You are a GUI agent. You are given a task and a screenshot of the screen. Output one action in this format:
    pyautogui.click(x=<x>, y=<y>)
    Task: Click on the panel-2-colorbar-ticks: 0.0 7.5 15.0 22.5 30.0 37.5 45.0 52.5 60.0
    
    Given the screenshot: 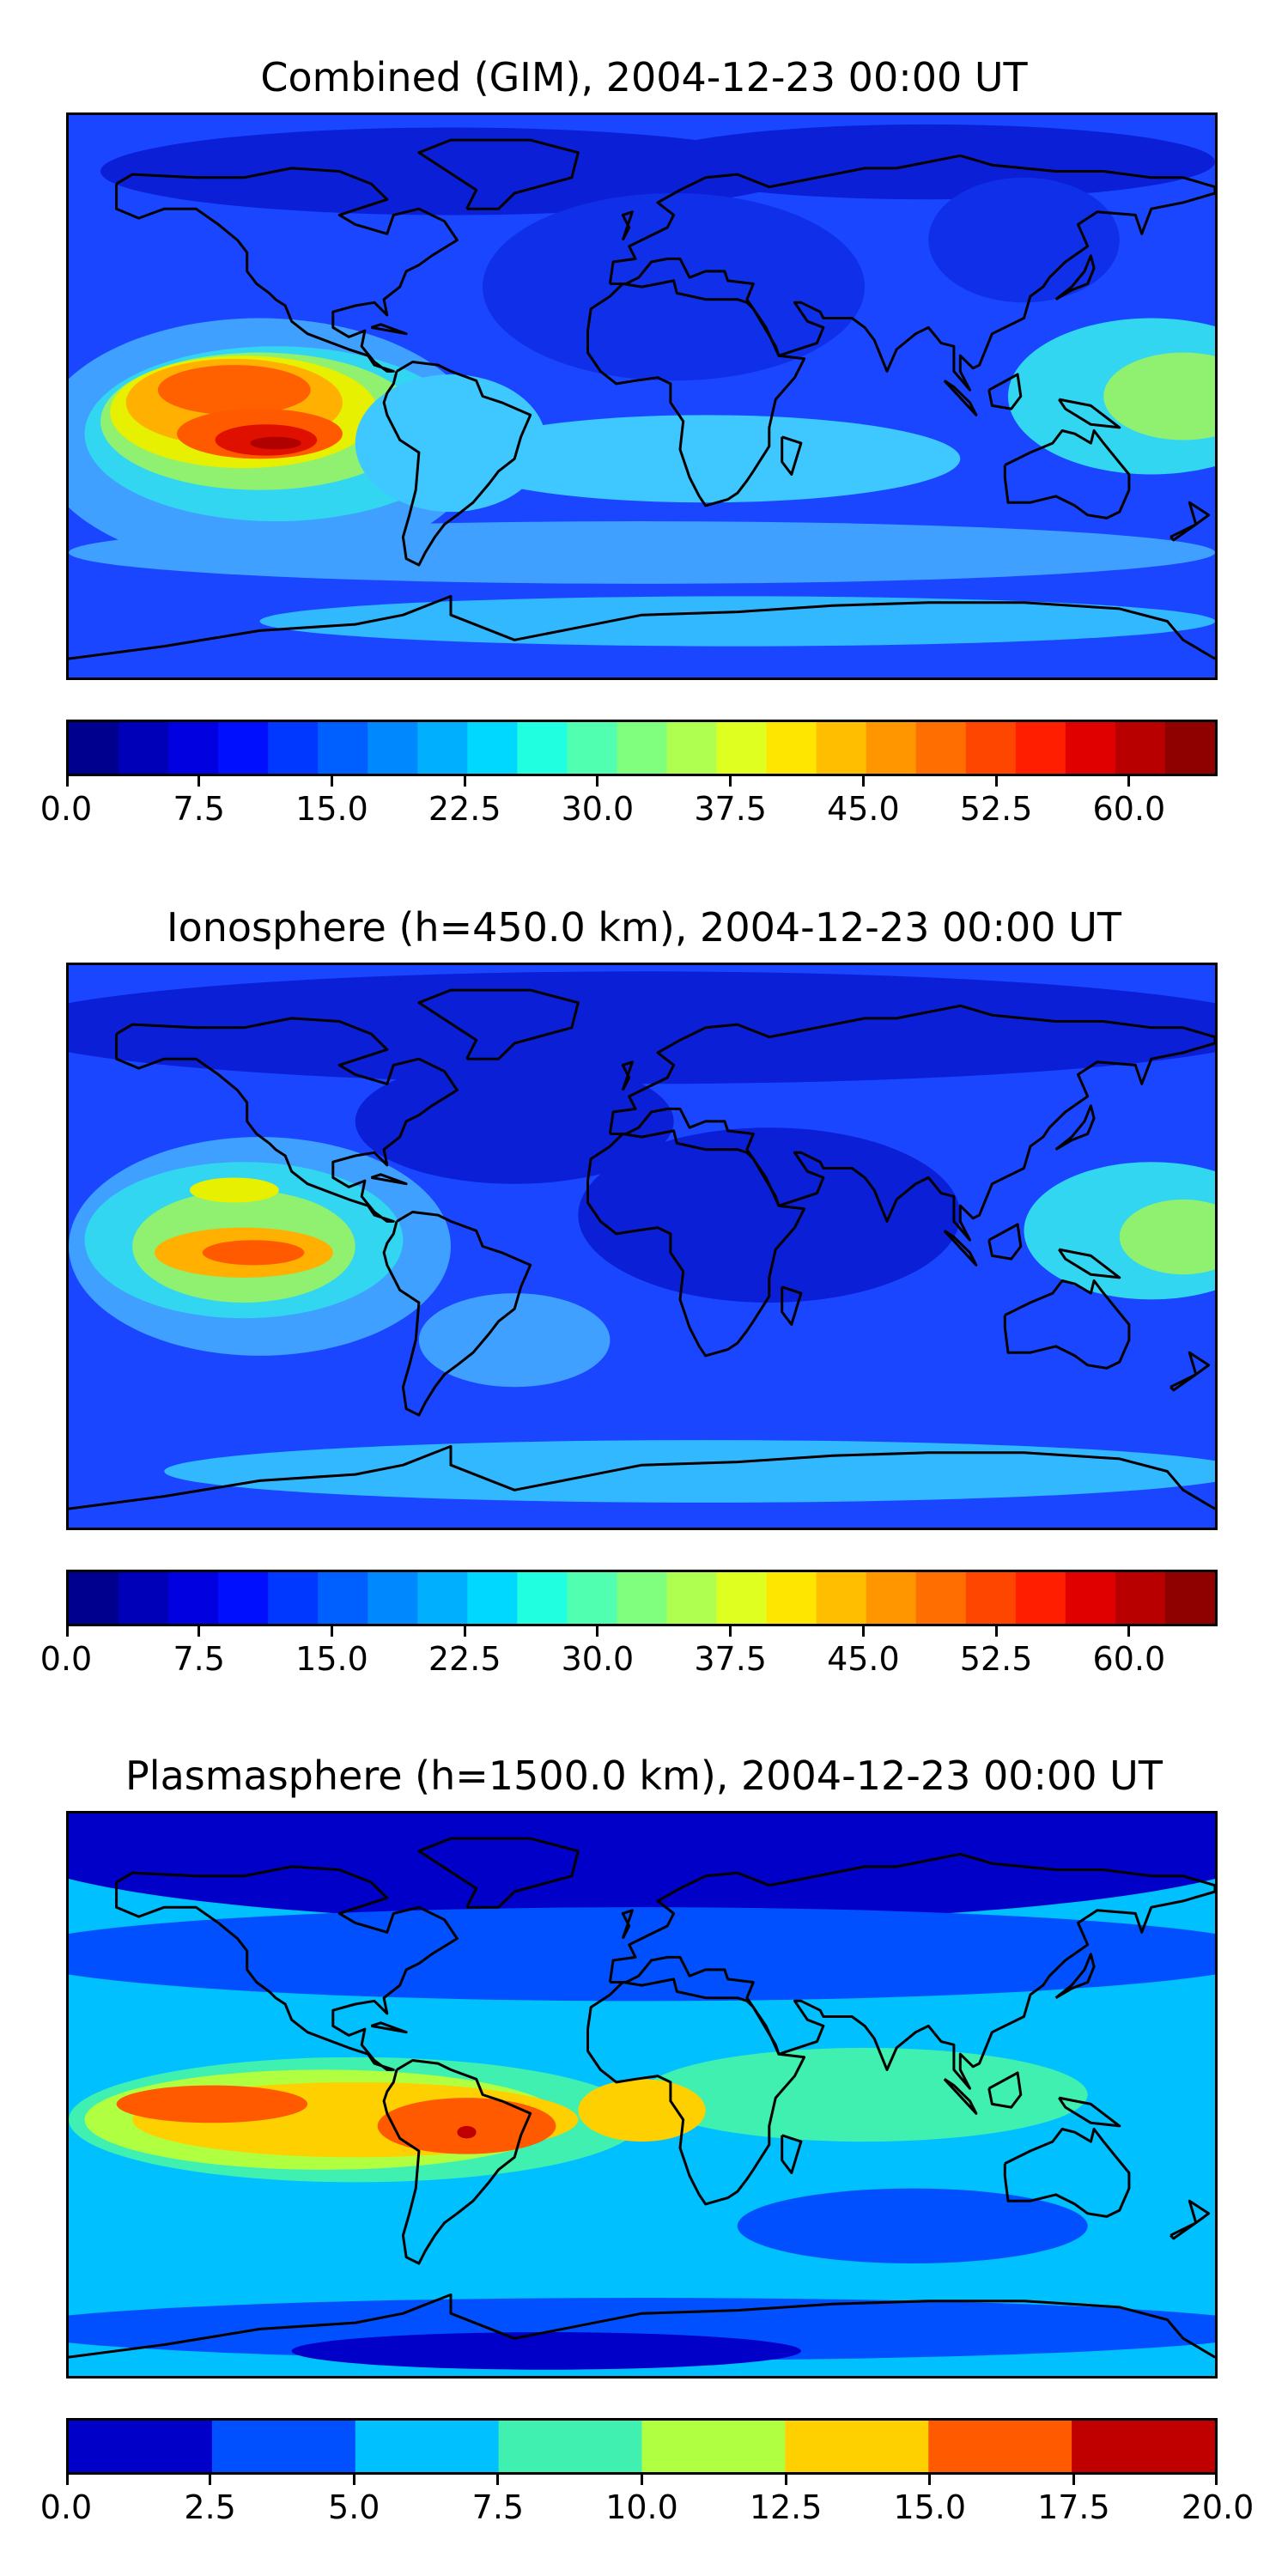 What is the action you would take?
    pyautogui.click(x=629, y=1652)
    